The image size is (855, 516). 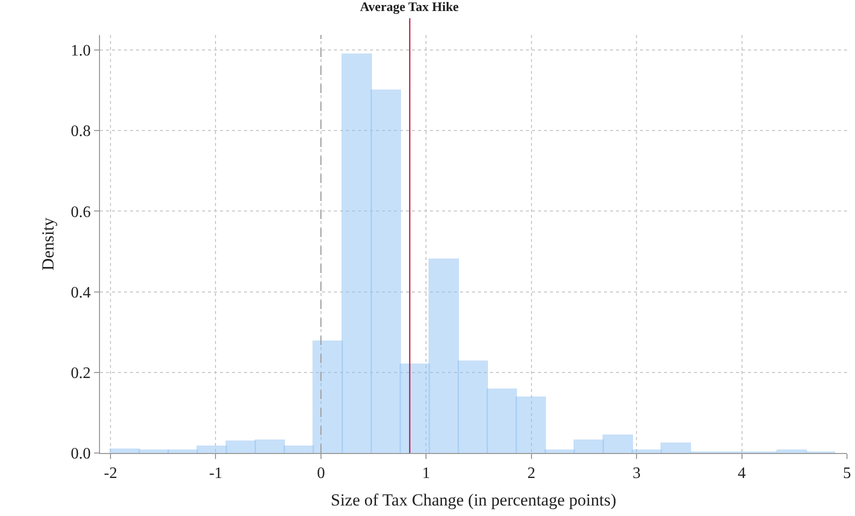 What do you see at coordinates (320, 473) in the screenshot?
I see `x-tick-label: 0` at bounding box center [320, 473].